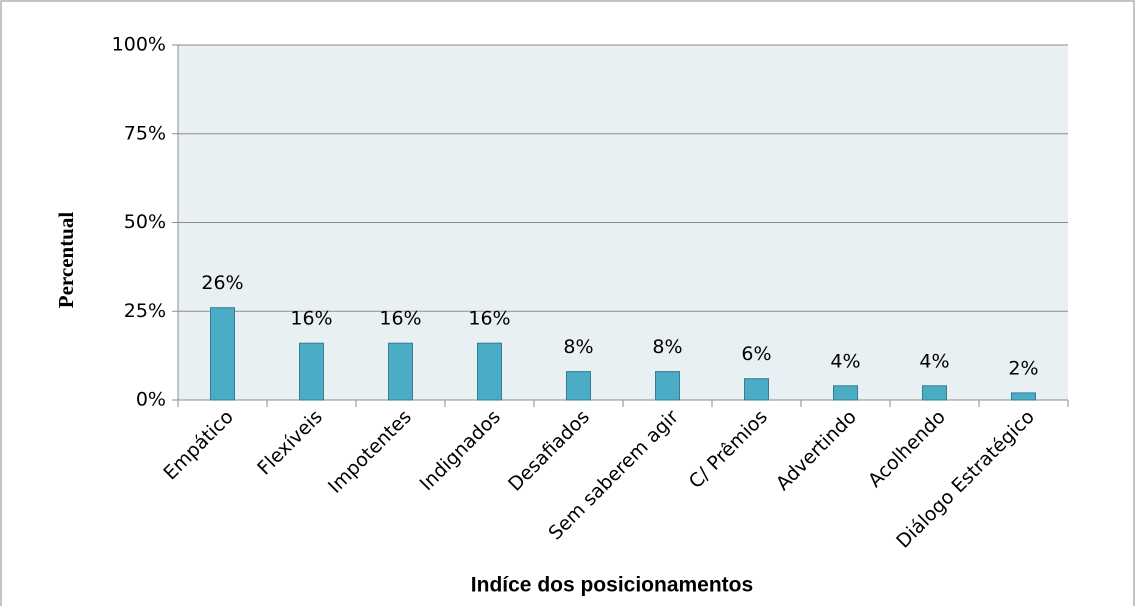 The width and height of the screenshot is (1136, 610). What do you see at coordinates (139, 45) in the screenshot?
I see `y-tick-label: 100%` at bounding box center [139, 45].